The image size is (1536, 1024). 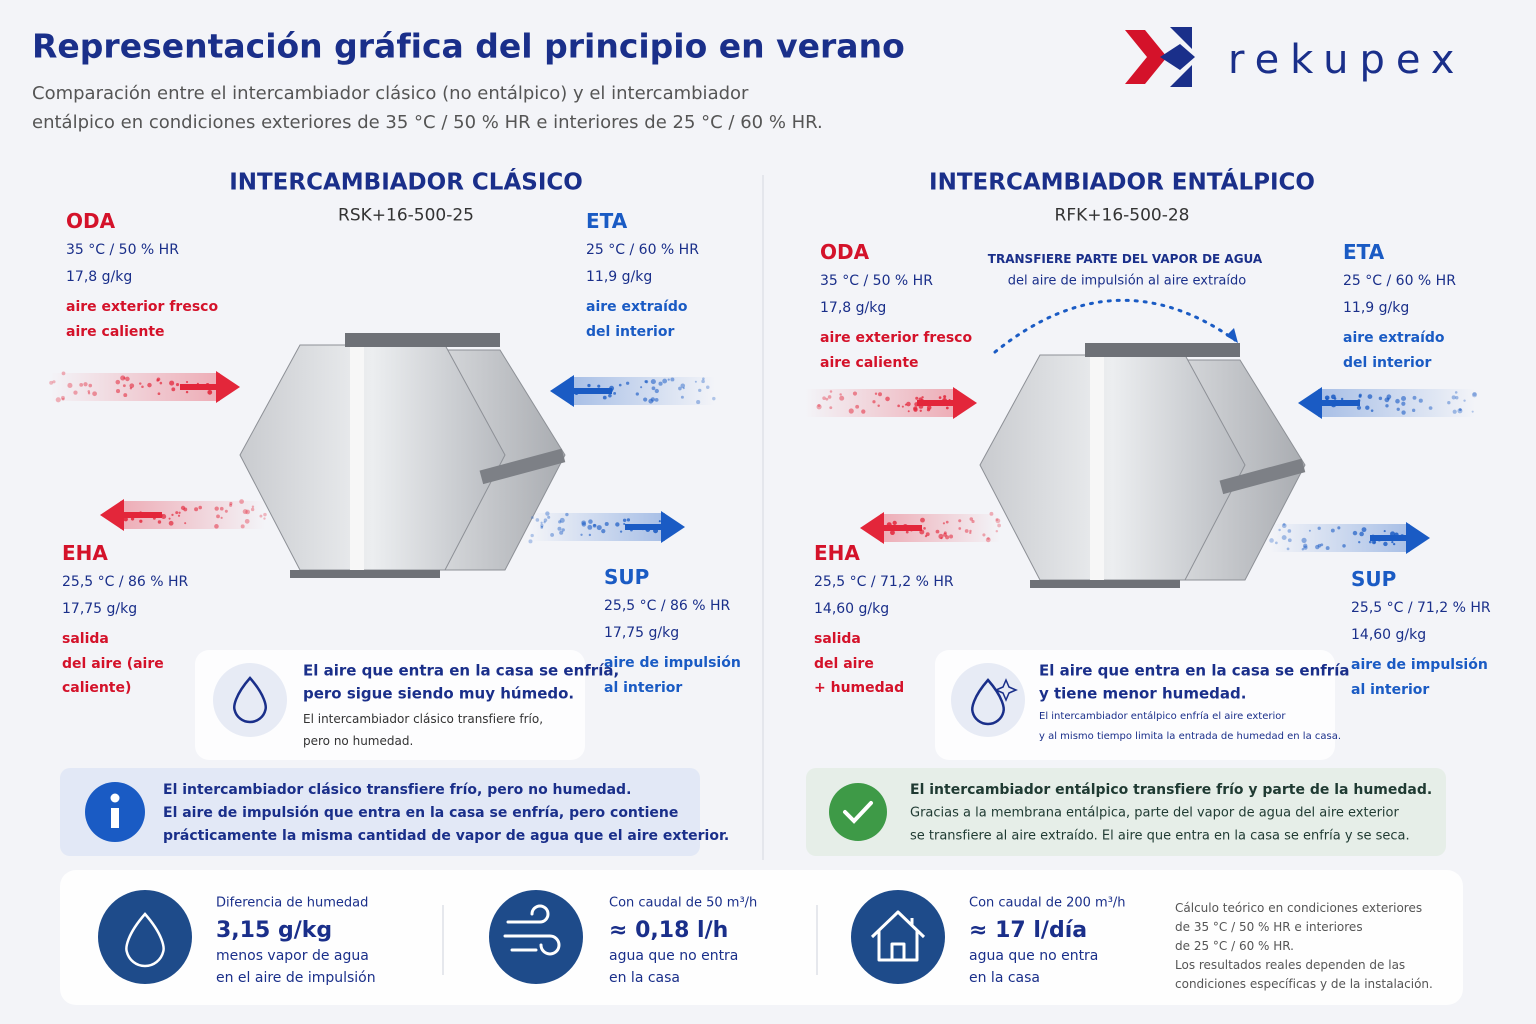 What do you see at coordinates (1135, 705) in the screenshot?
I see `note-card` at bounding box center [1135, 705].